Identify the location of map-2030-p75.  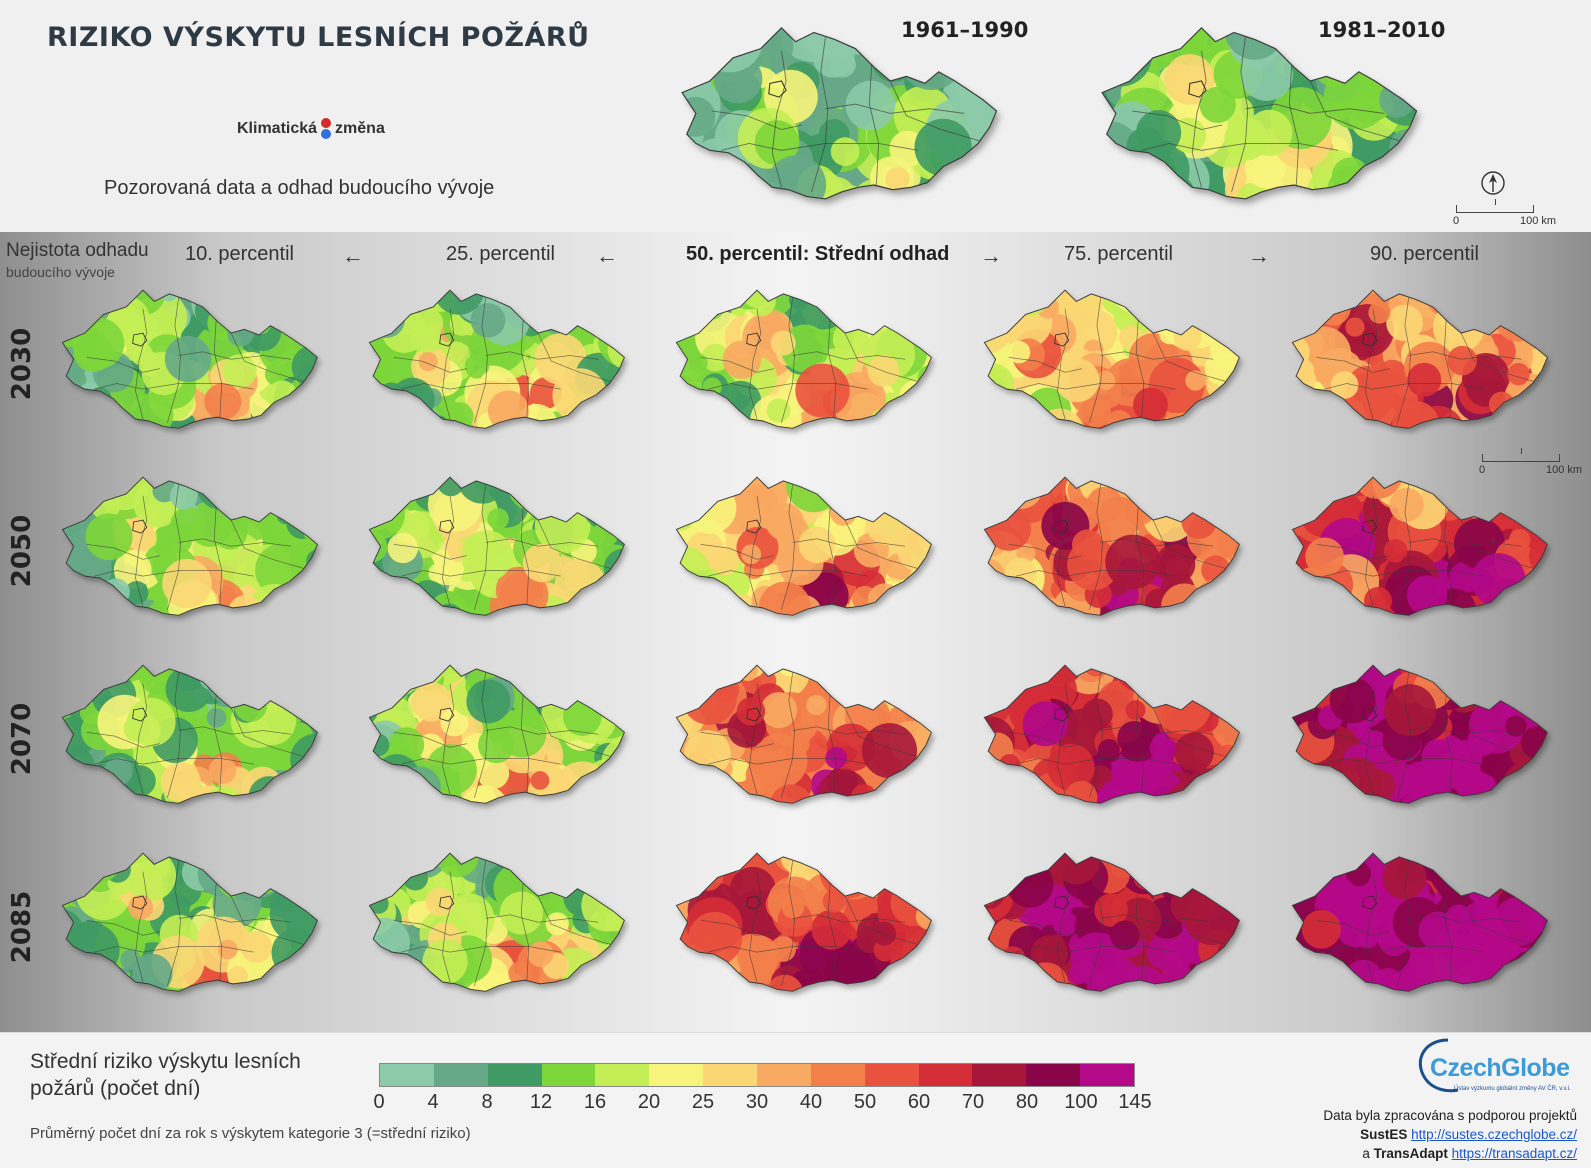
(1110, 363).